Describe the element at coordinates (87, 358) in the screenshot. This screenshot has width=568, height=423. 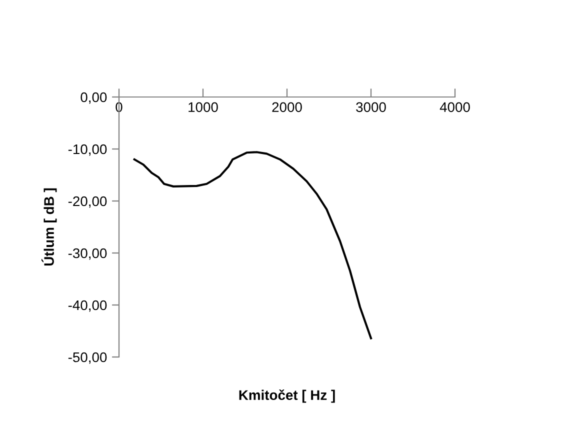
I see `y-tick-label: -50,00` at that location.